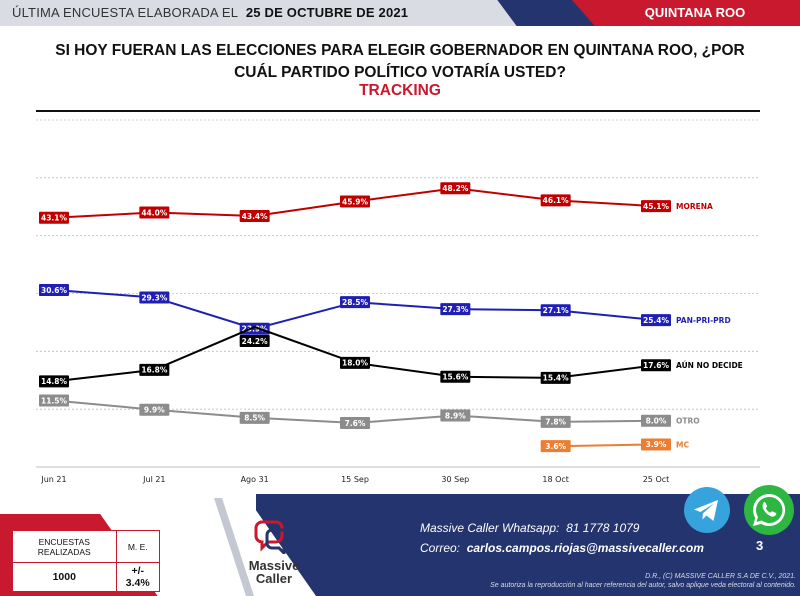 Image resolution: width=800 pixels, height=596 pixels. I want to click on email-label: Correo:, so click(440, 548).